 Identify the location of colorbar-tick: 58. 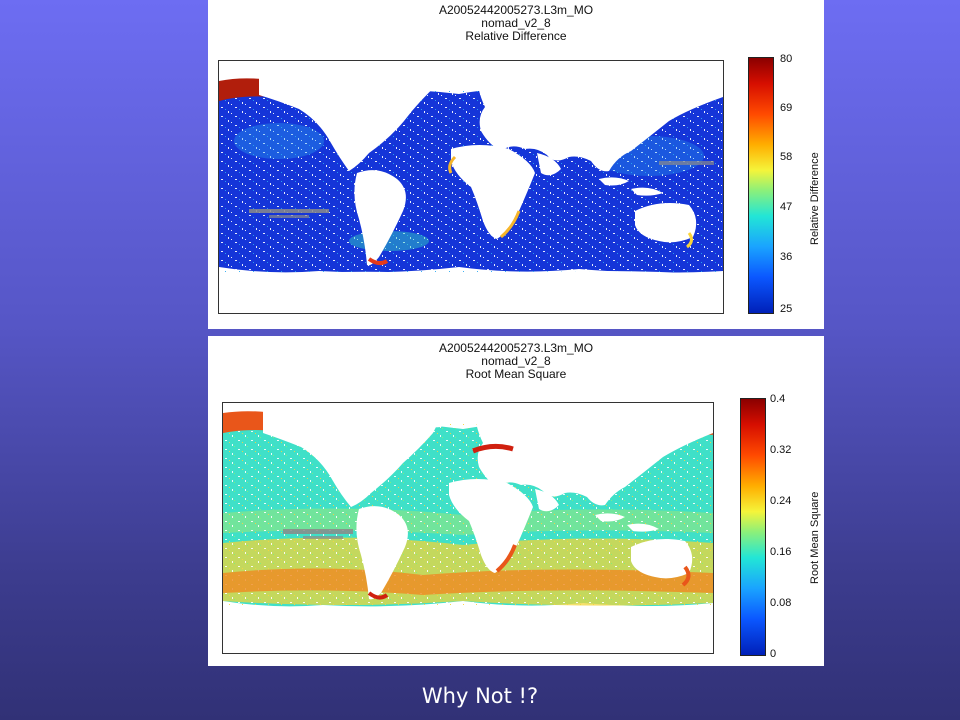
(786, 157).